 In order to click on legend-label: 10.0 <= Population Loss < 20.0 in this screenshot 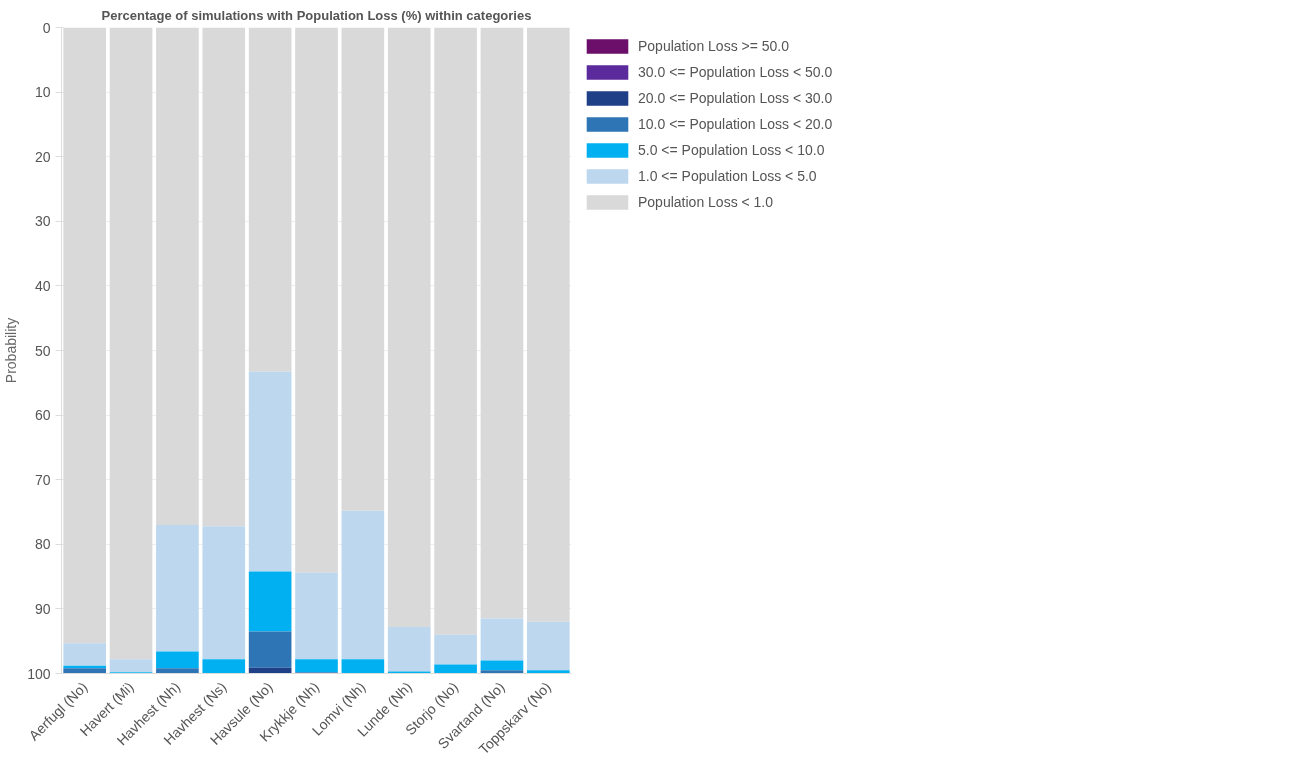, I will do `click(735, 124)`.